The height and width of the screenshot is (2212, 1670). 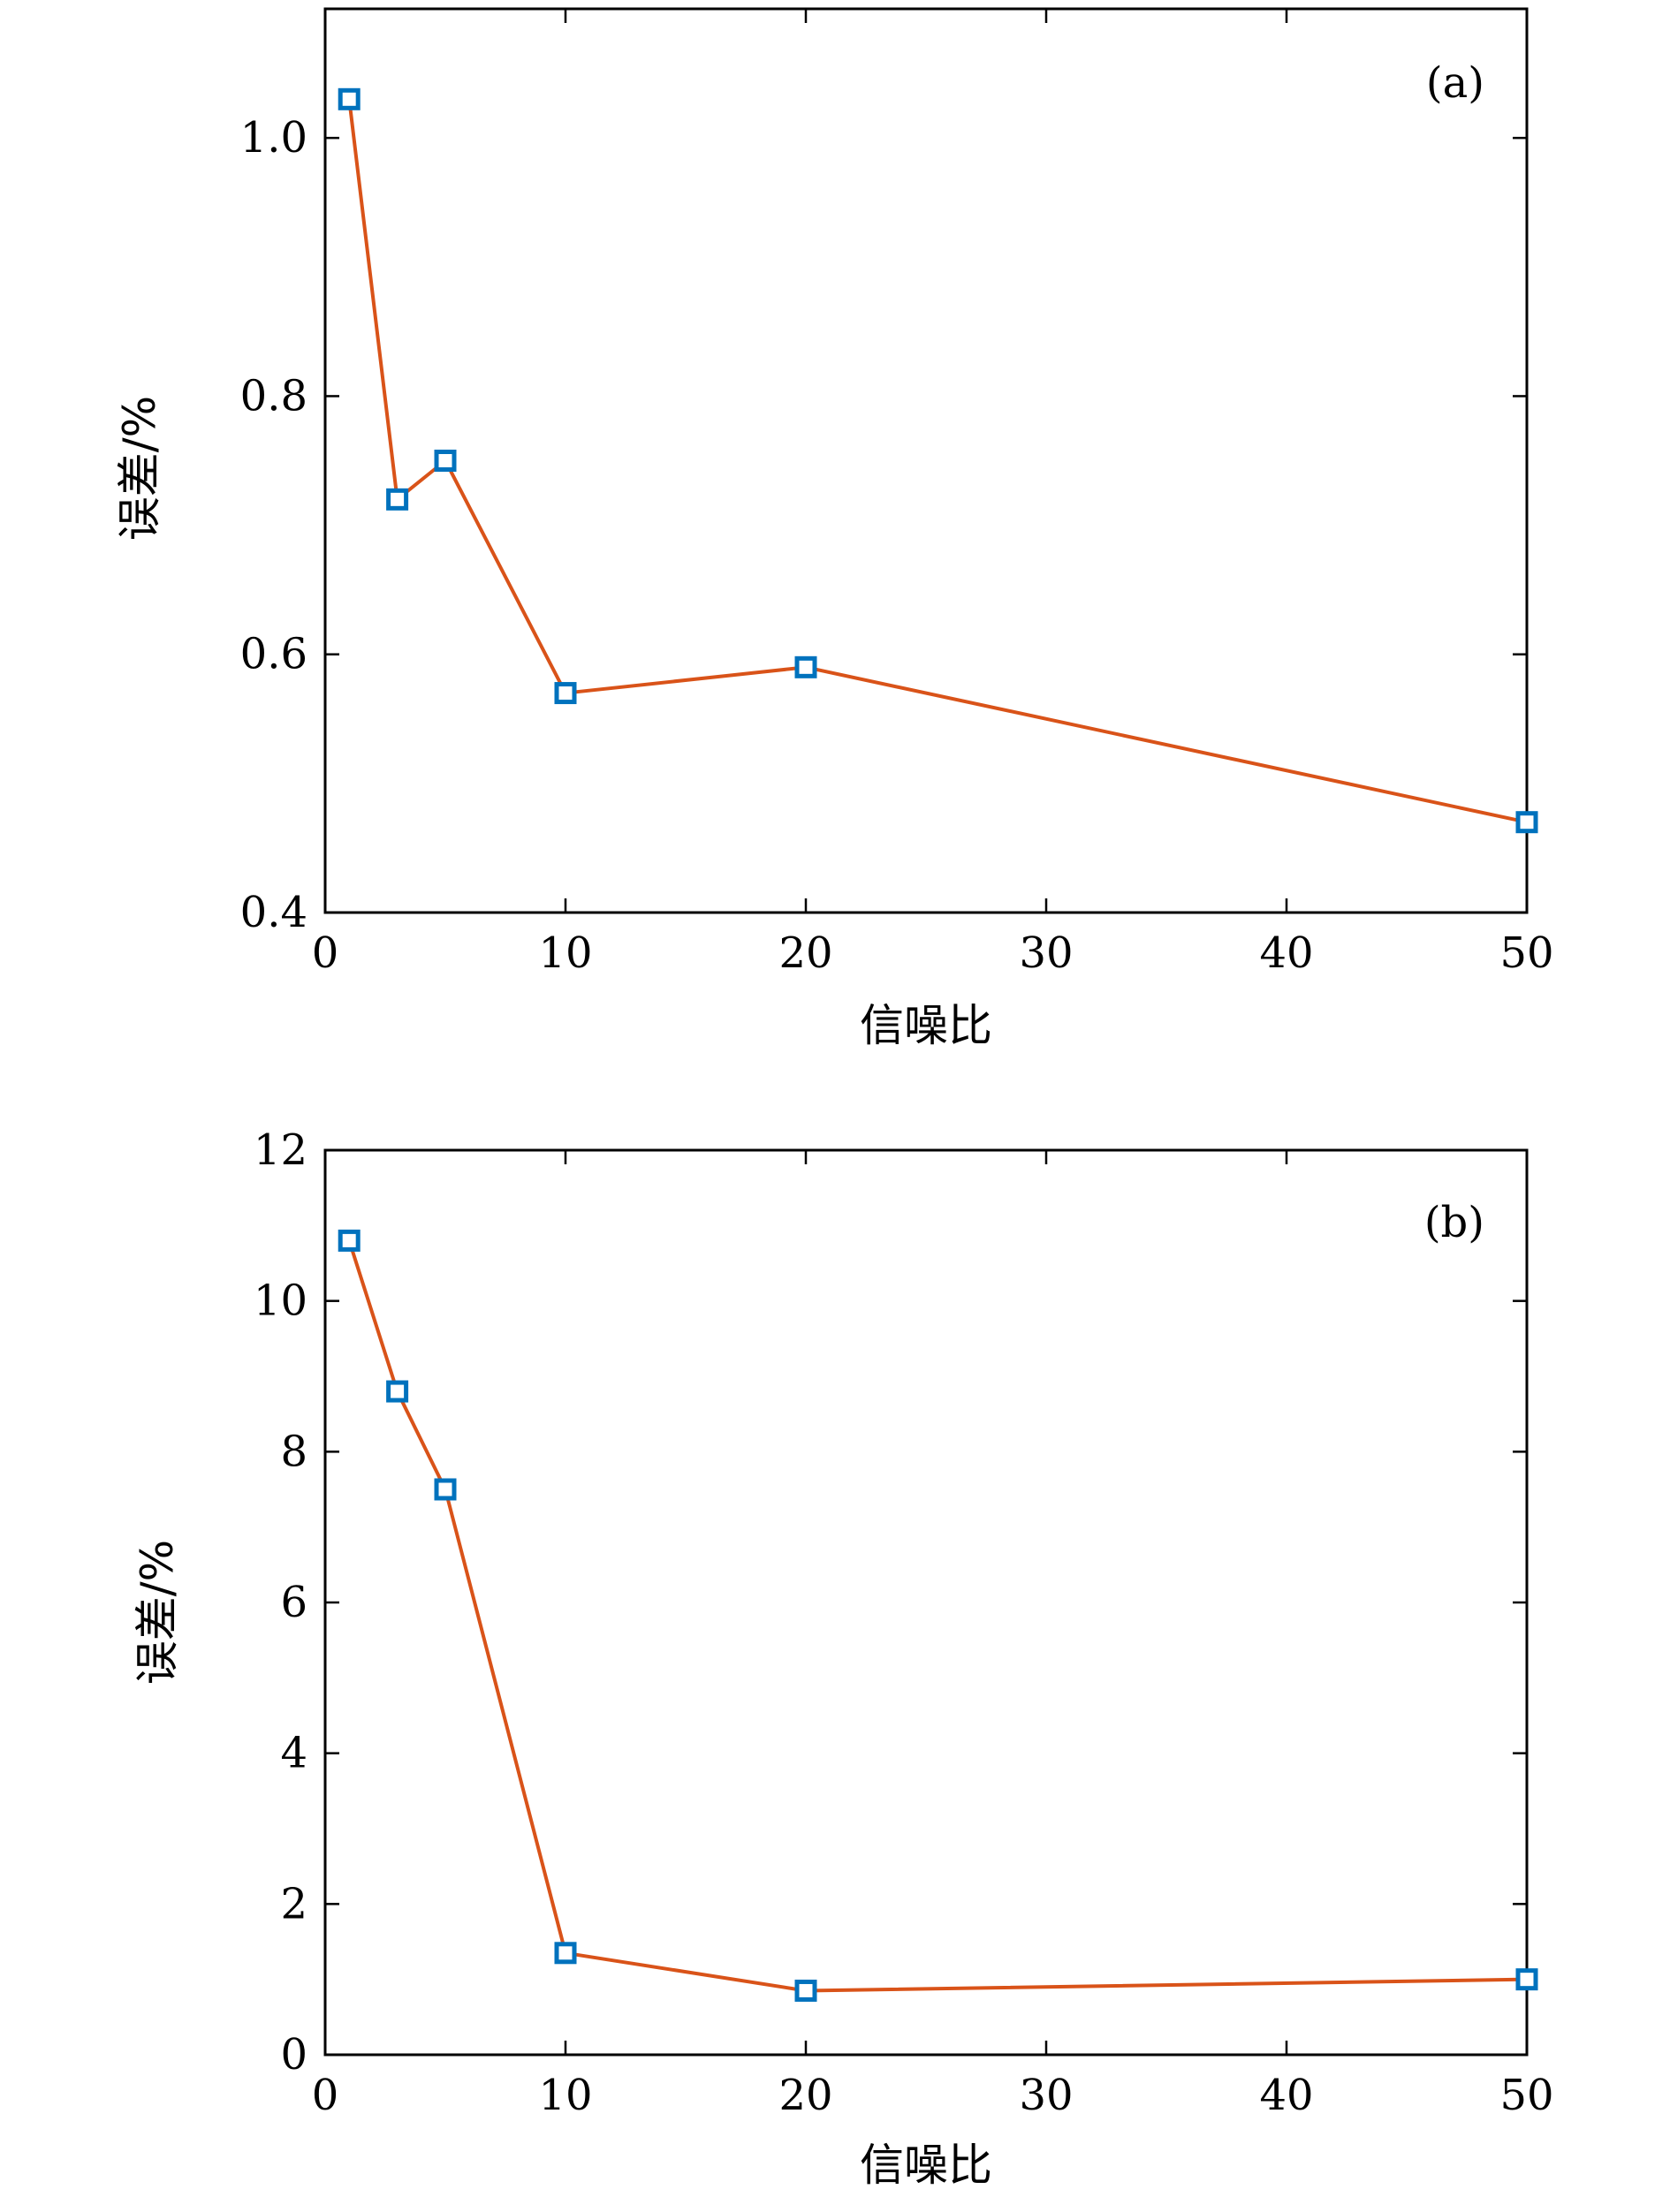 What do you see at coordinates (273, 654) in the screenshot?
I see `y-tick-label-a: 0.6` at bounding box center [273, 654].